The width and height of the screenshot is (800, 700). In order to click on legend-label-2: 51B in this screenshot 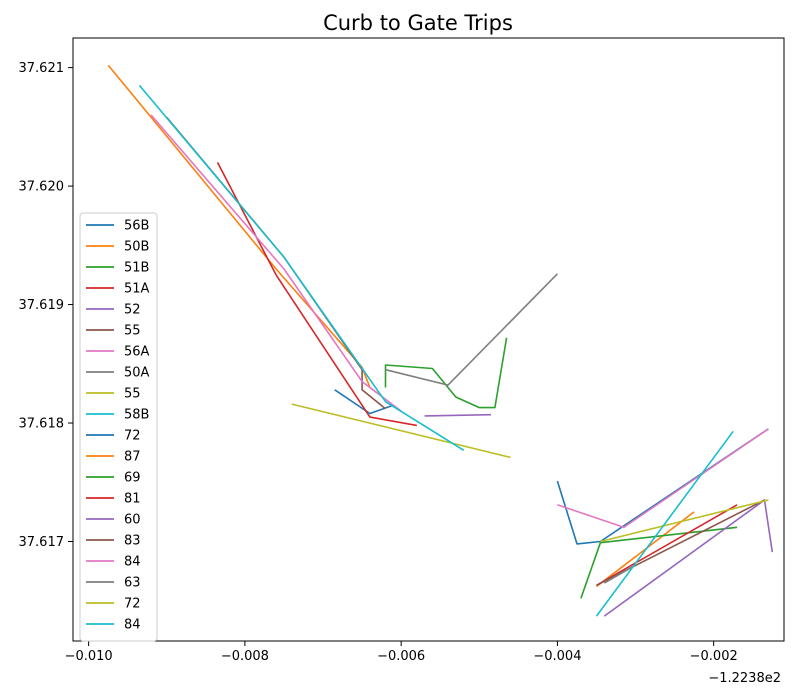, I will do `click(136, 268)`.